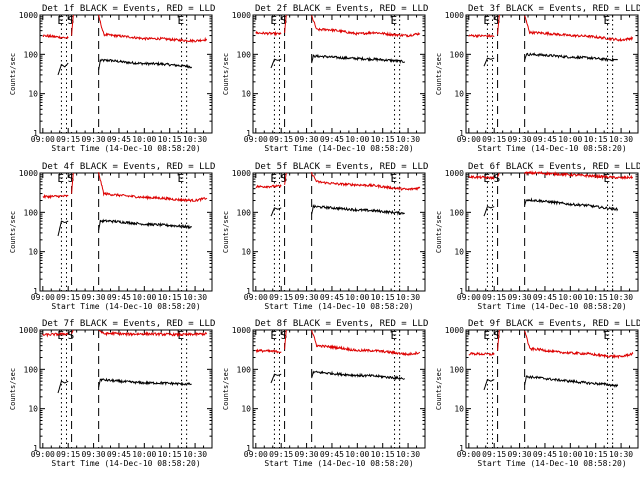 The height and width of the screenshot is (480, 640). Describe the element at coordinates (554, 9) in the screenshot. I see `panel-title: Det 3f BLACK = Events, RED = LLD` at that location.